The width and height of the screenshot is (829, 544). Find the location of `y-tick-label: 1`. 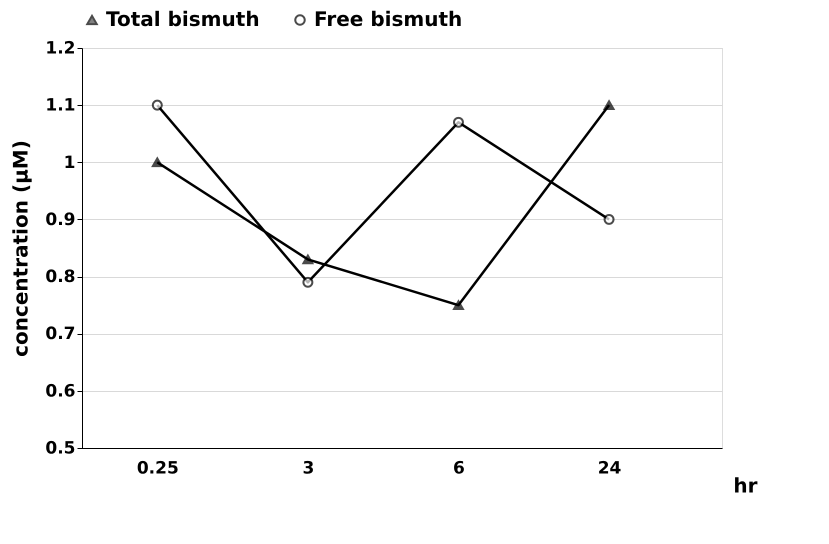

y-tick-label: 1 is located at coordinates (70, 162).